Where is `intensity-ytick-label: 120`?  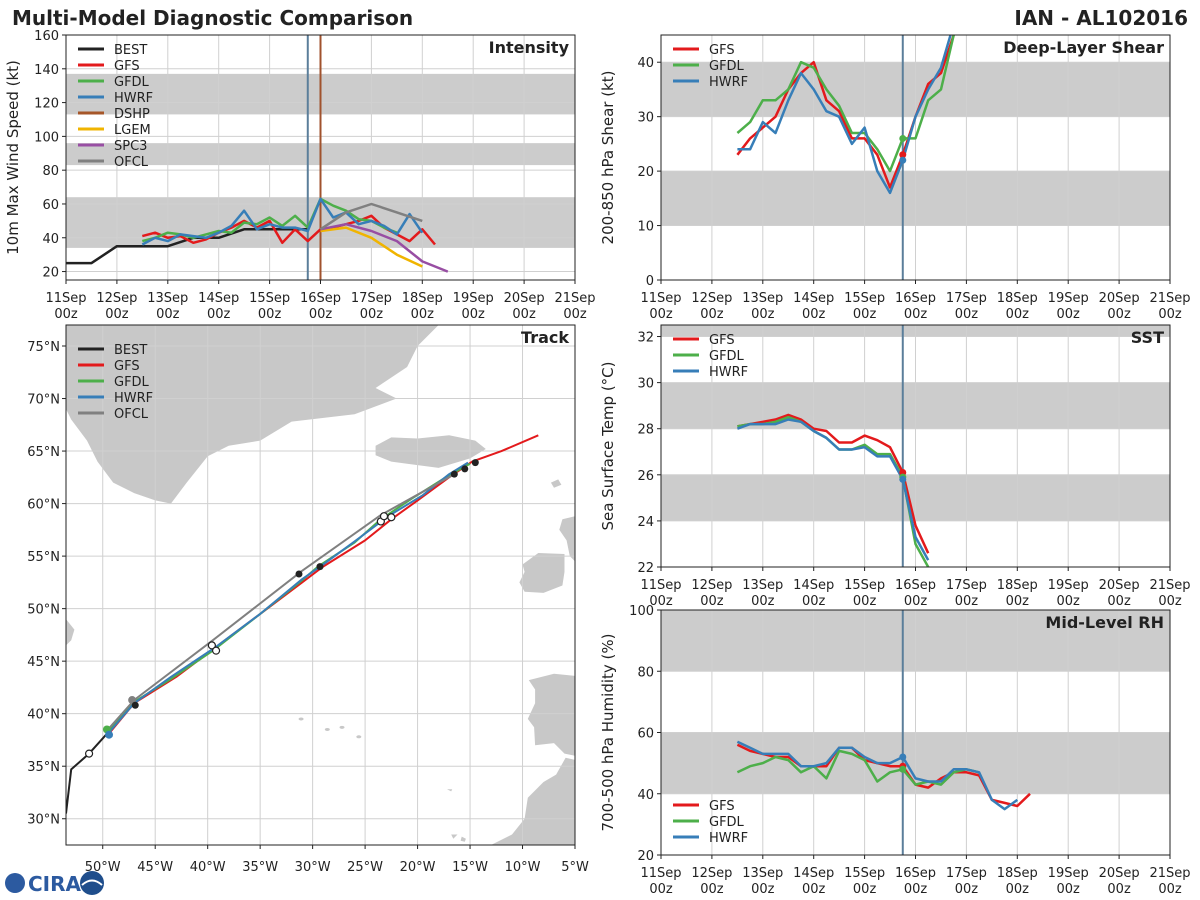
intensity-ytick-label: 120 is located at coordinates (46, 104).